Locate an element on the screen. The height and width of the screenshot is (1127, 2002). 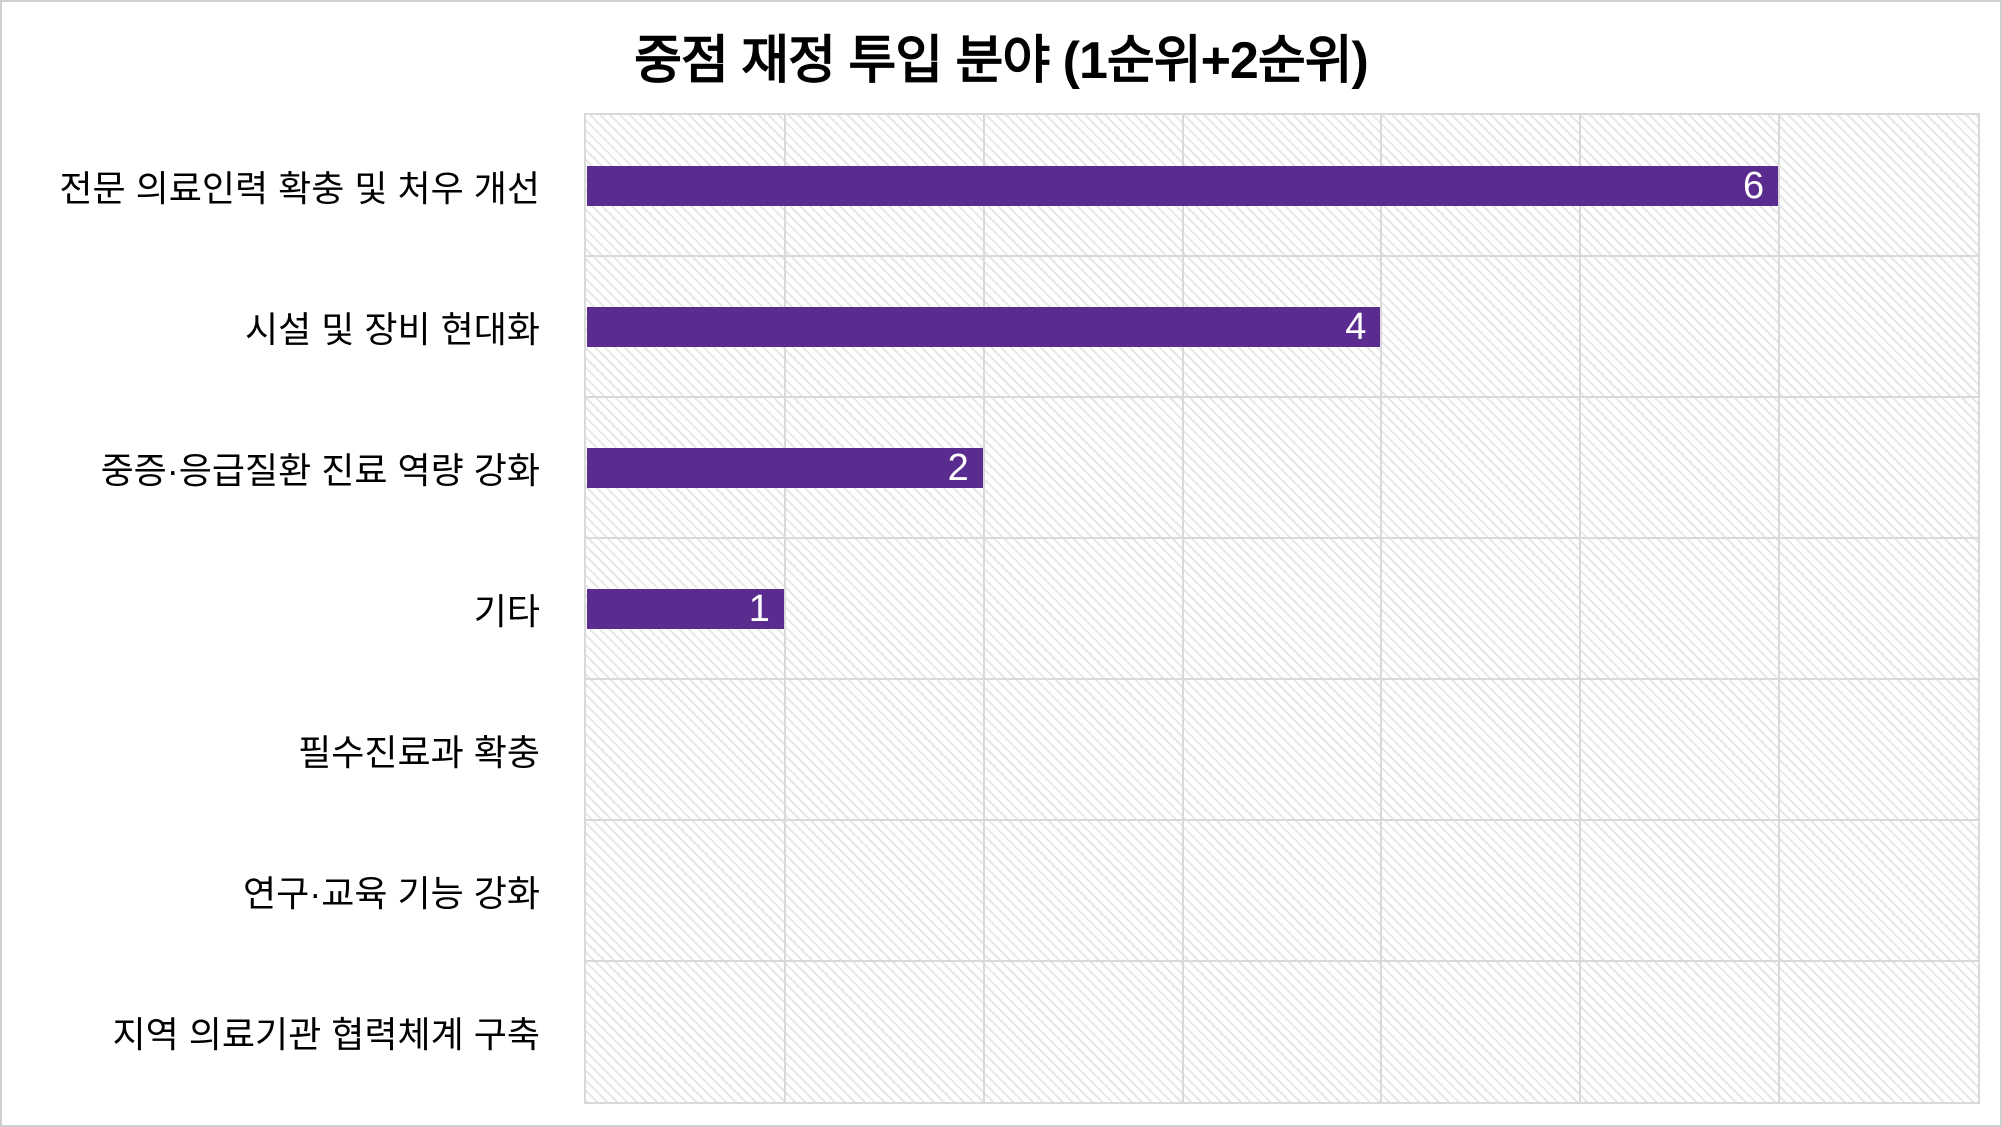
bar-value-label: 6 is located at coordinates (1754, 185).